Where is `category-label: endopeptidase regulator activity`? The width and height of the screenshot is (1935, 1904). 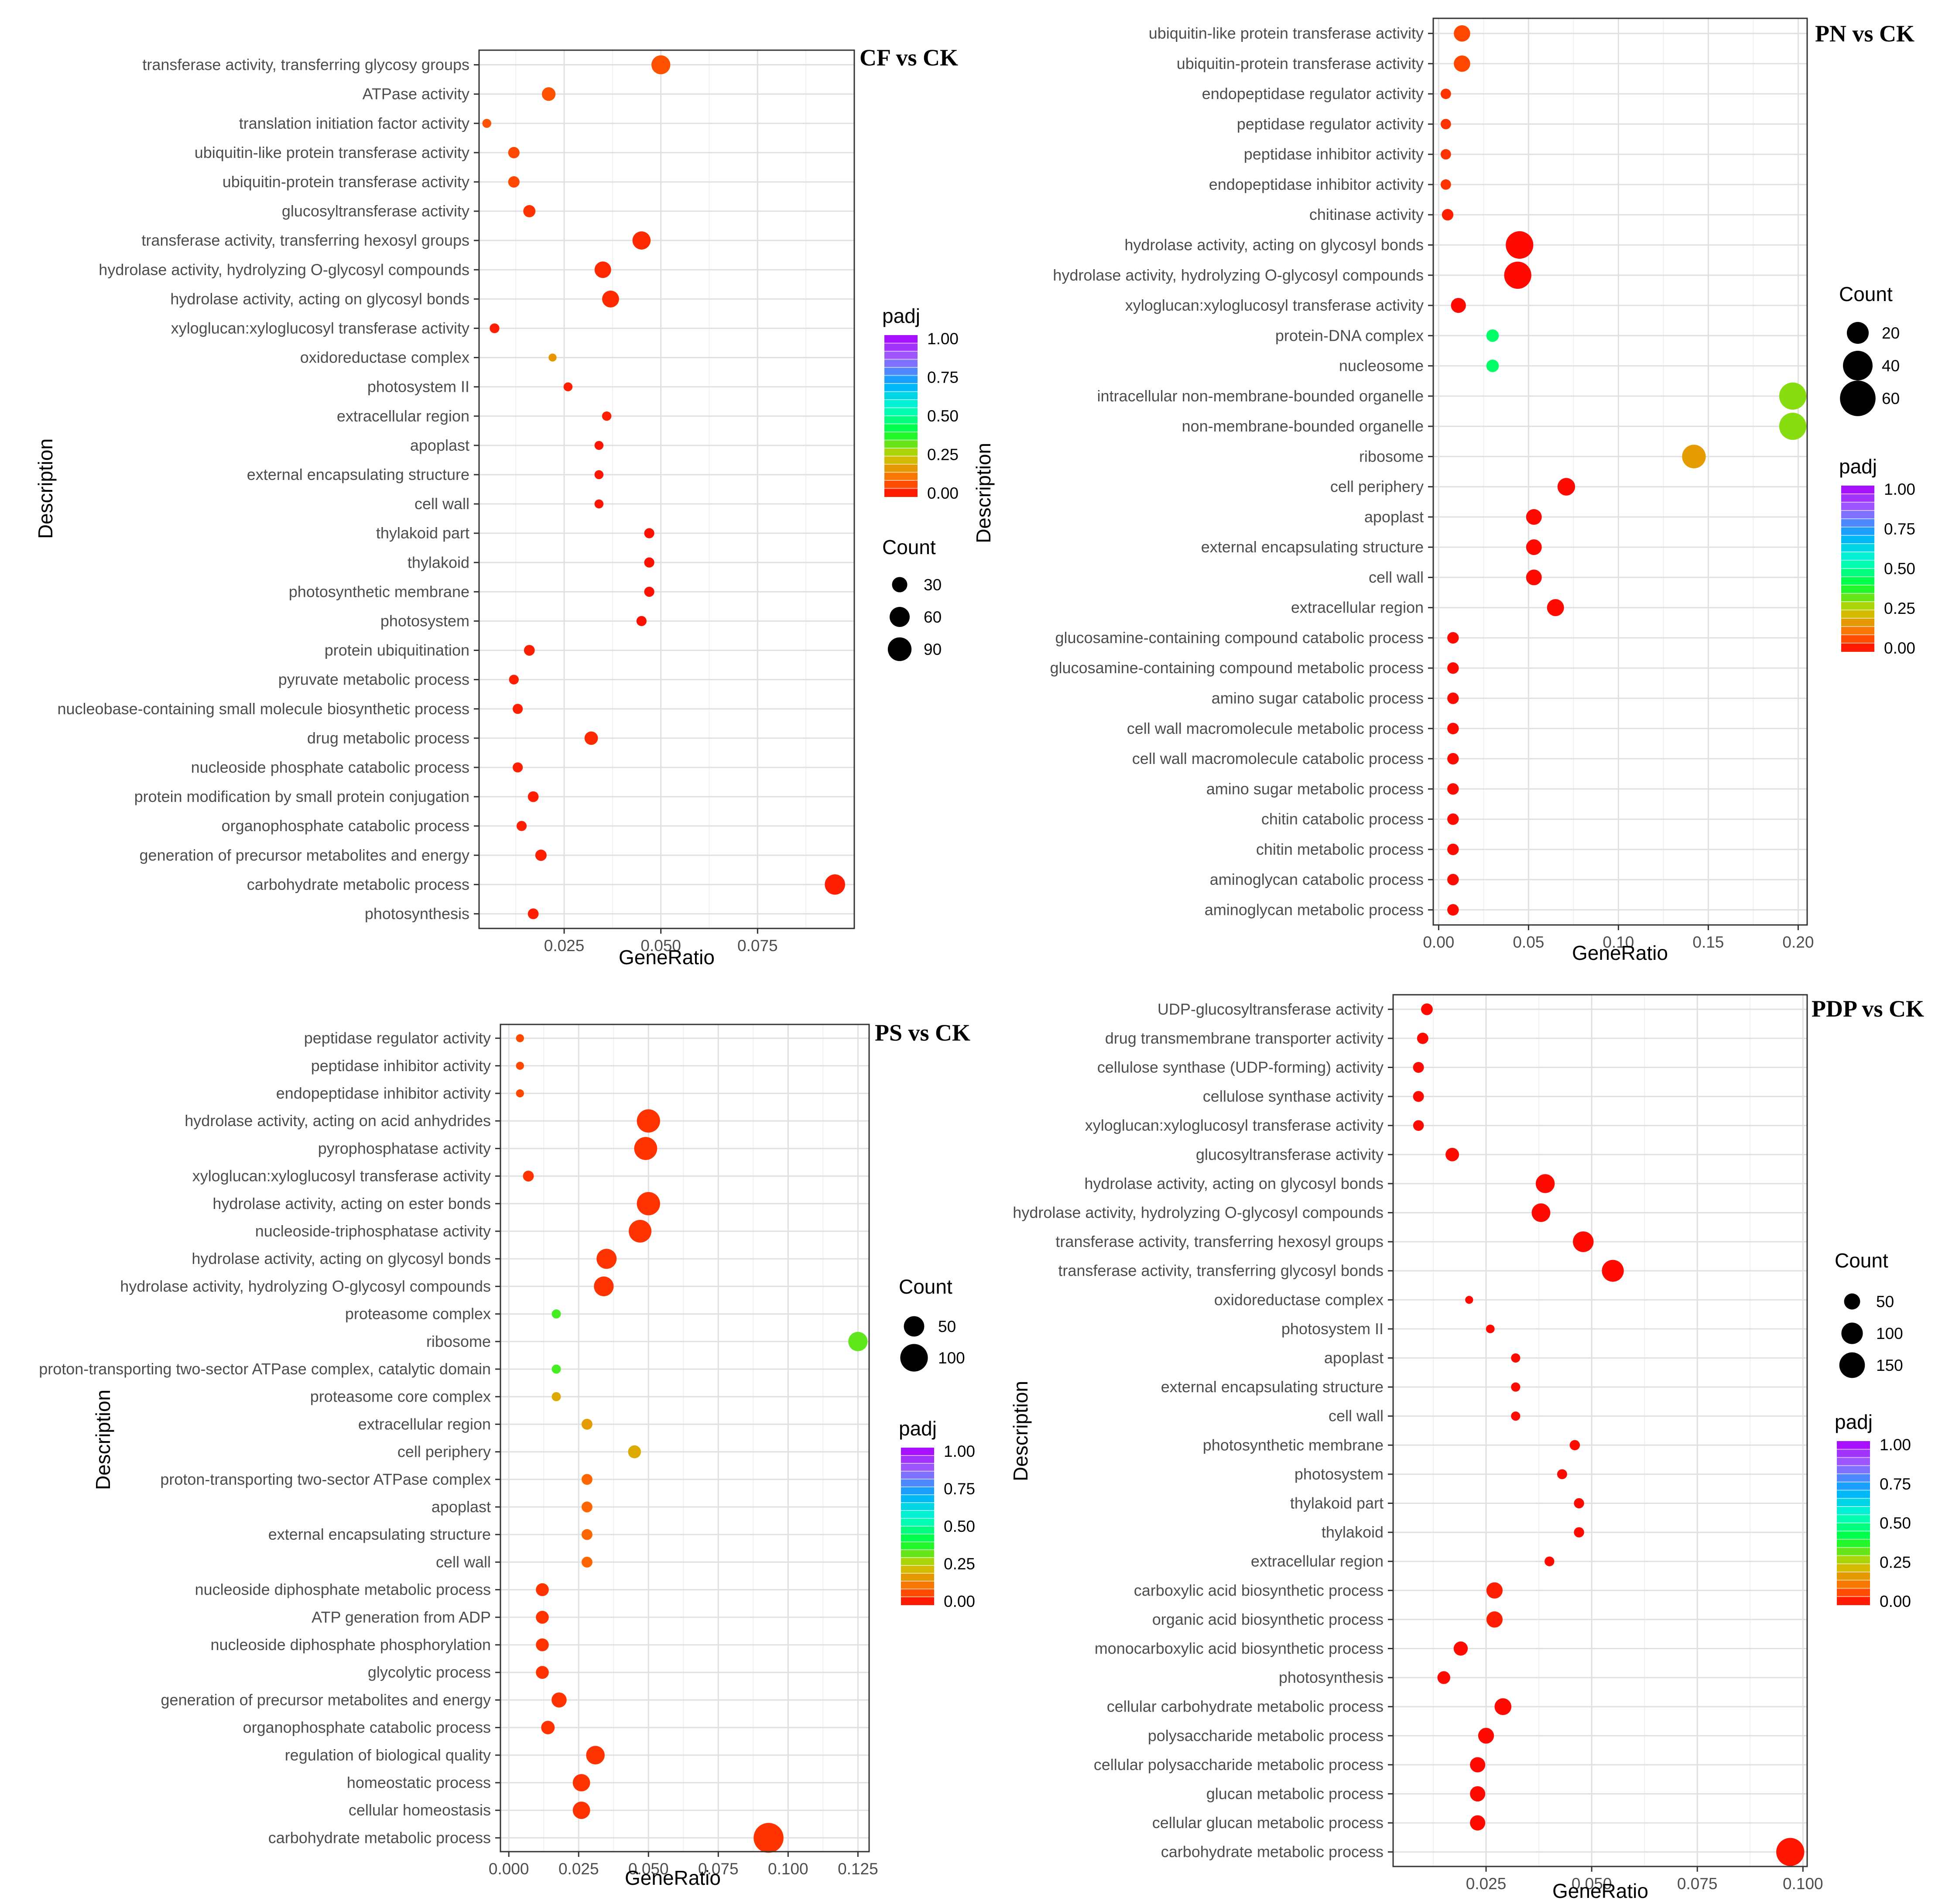
category-label: endopeptidase regulator activity is located at coordinates (1313, 94).